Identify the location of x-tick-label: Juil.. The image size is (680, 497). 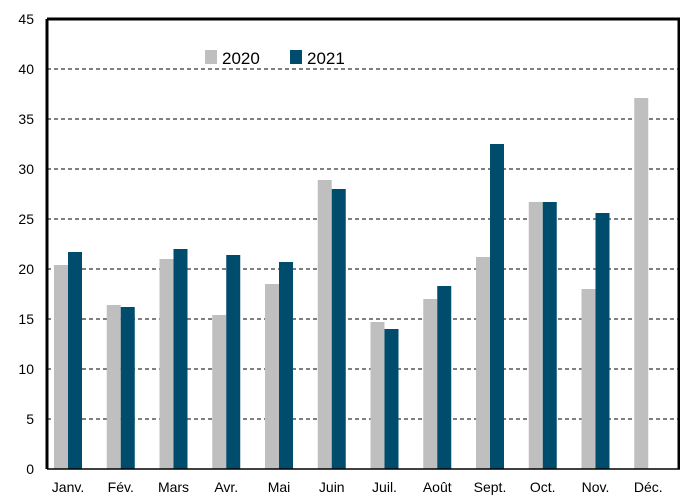
(384, 487).